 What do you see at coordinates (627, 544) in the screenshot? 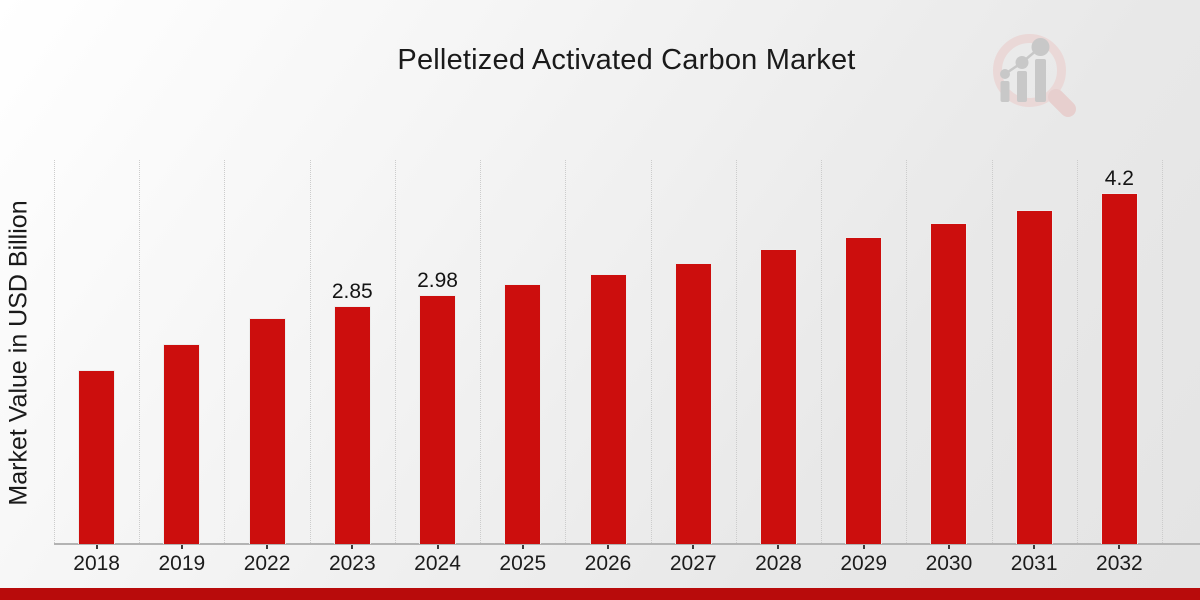
I see `x-axis-line` at bounding box center [627, 544].